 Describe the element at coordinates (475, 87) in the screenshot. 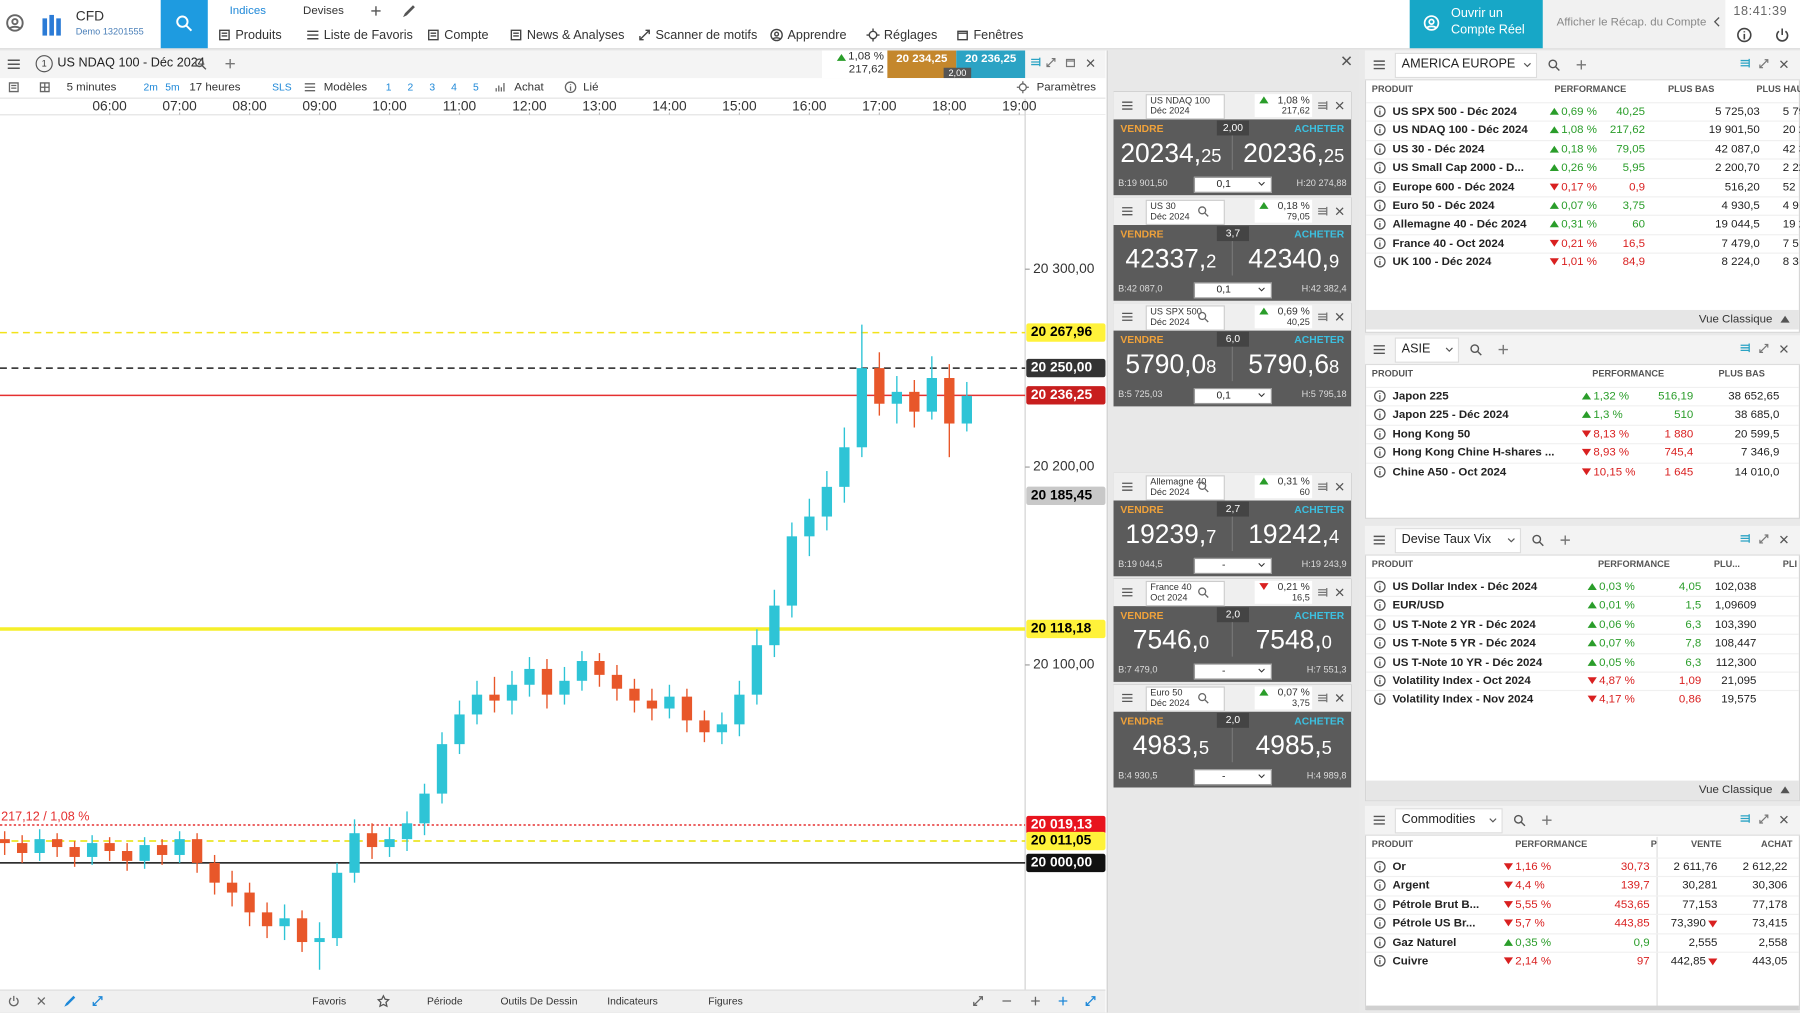

I see `layout-number: 5` at that location.